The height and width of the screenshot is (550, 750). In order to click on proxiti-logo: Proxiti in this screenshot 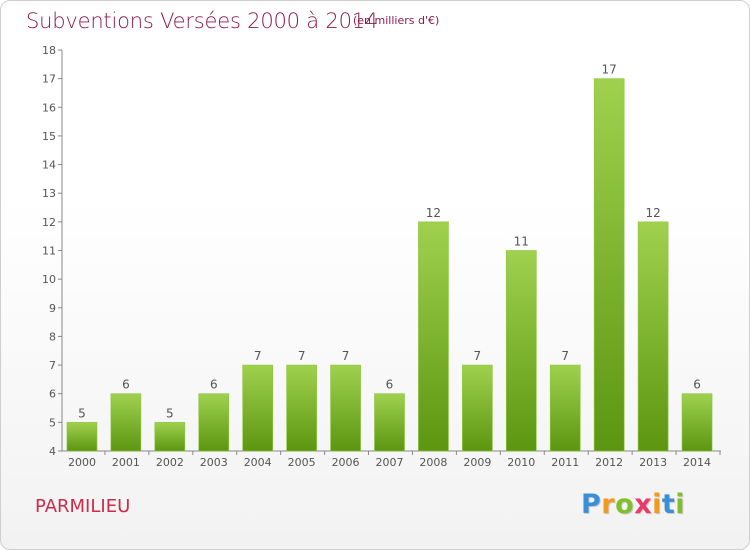, I will do `click(633, 504)`.